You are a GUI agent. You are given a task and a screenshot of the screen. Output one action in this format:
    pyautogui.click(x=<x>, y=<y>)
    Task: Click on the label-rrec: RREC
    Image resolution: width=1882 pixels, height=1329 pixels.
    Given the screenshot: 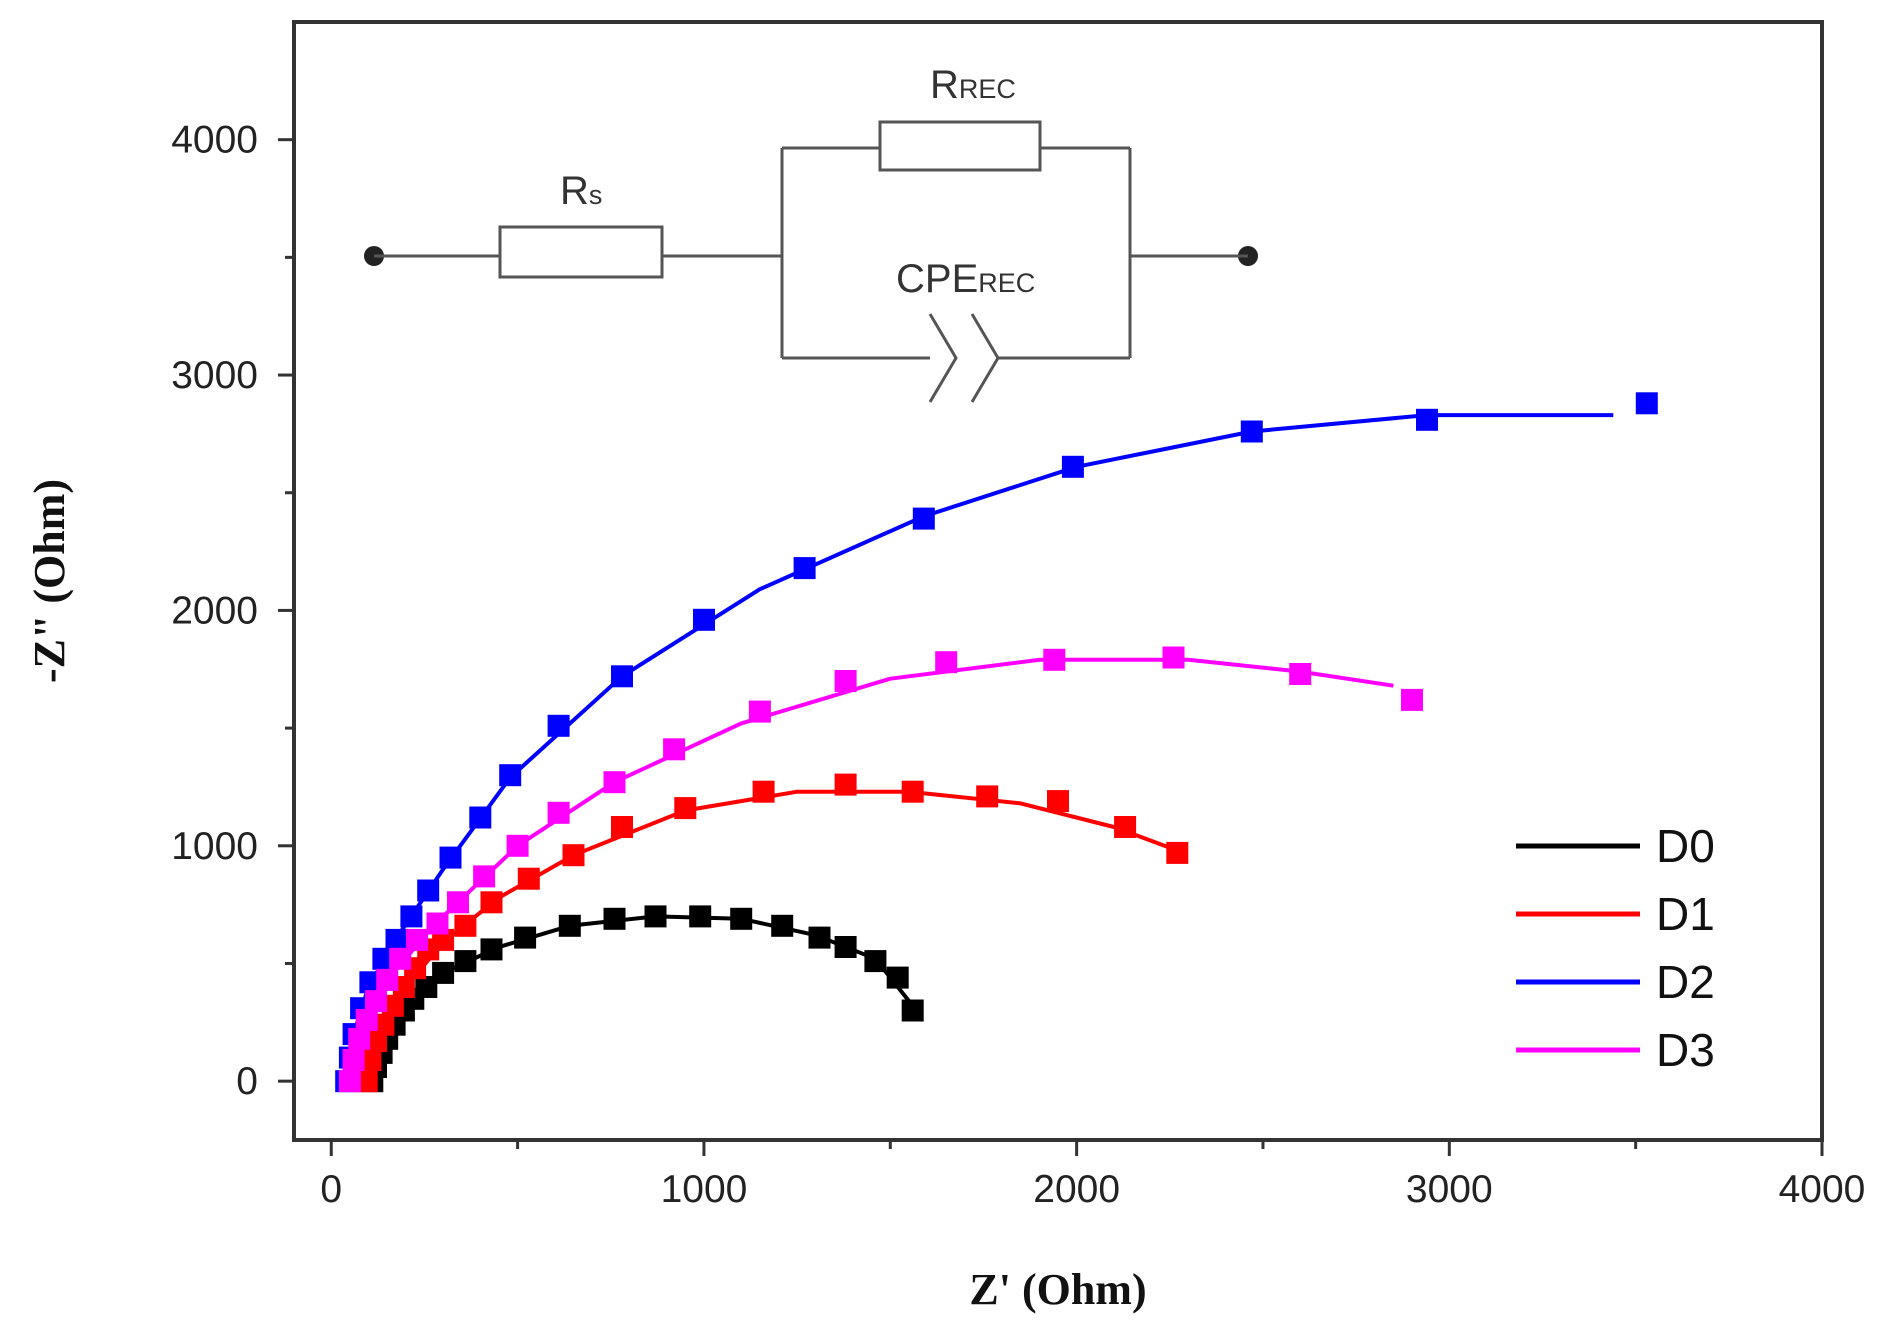 What is the action you would take?
    pyautogui.click(x=973, y=85)
    